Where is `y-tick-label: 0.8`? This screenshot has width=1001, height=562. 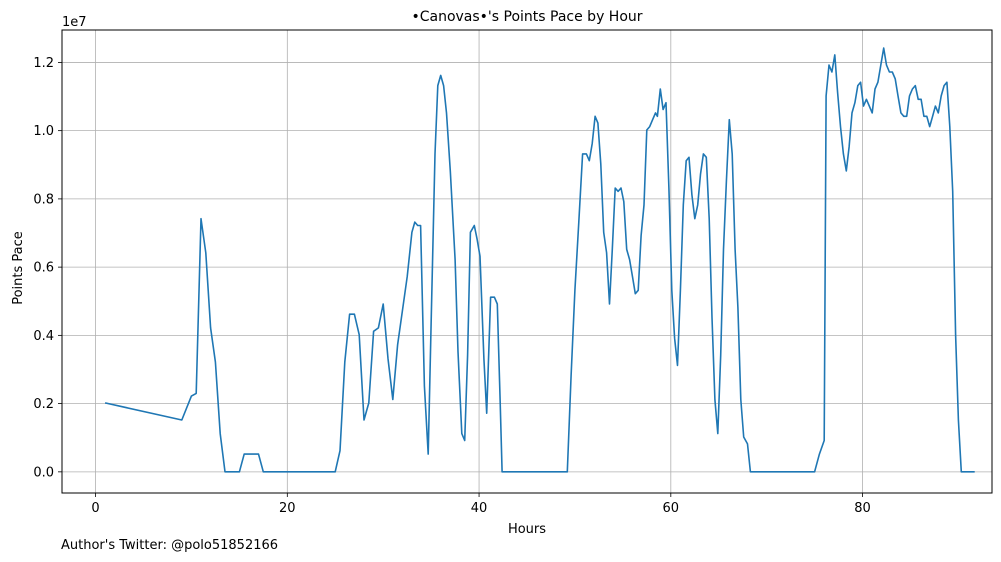
y-tick-label: 0.8 is located at coordinates (43, 199).